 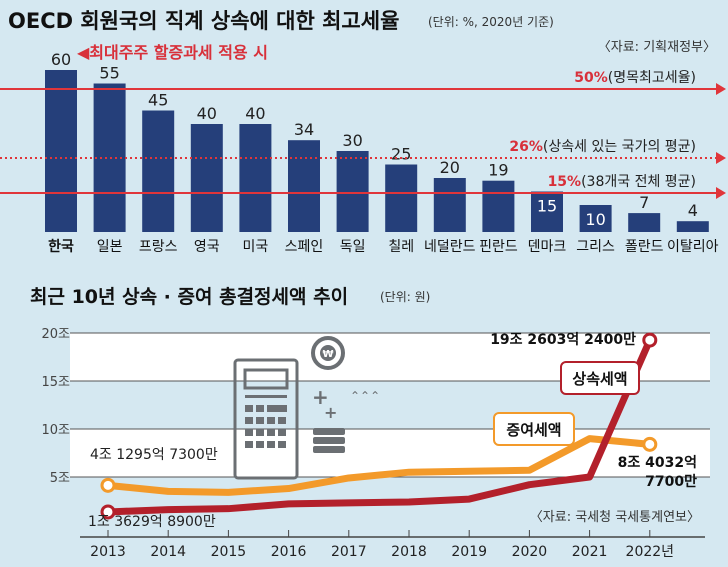 I want to click on up-arrows-icon: ⌃⌃⌃, so click(x=365, y=396).